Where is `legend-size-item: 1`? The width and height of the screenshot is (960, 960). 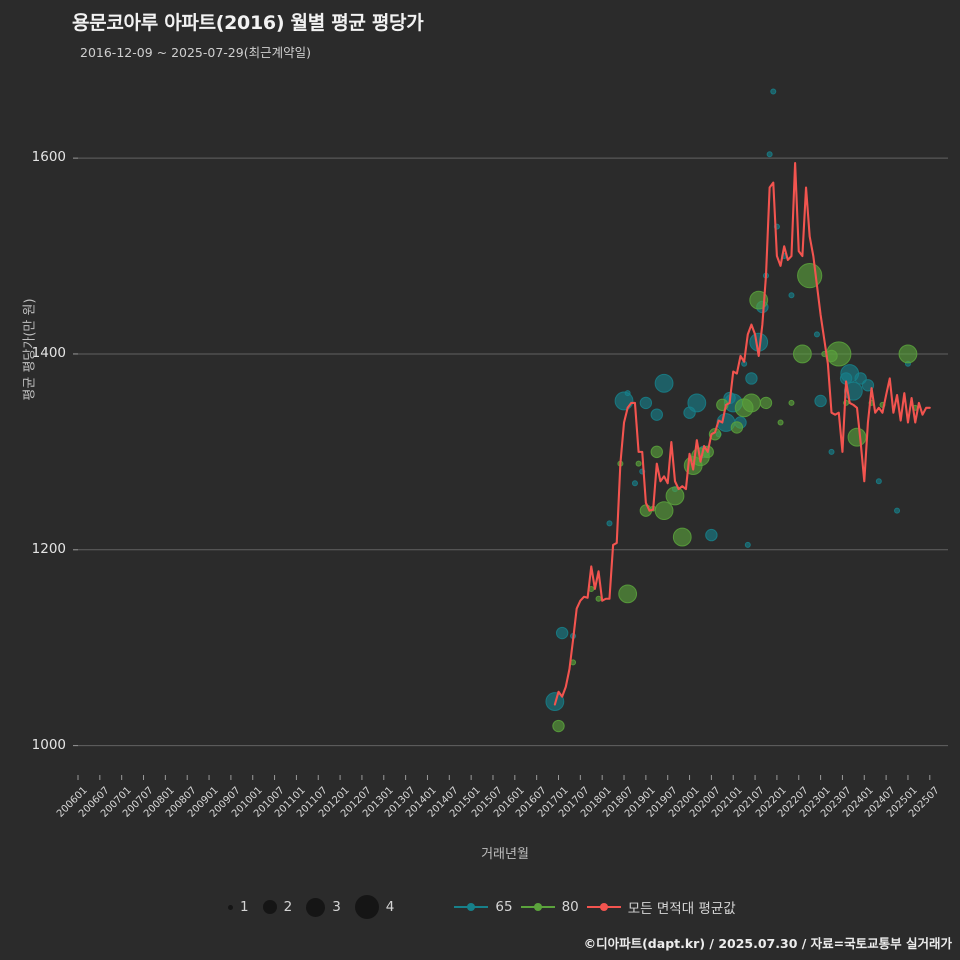
legend-size-item: 1 is located at coordinates (245, 907).